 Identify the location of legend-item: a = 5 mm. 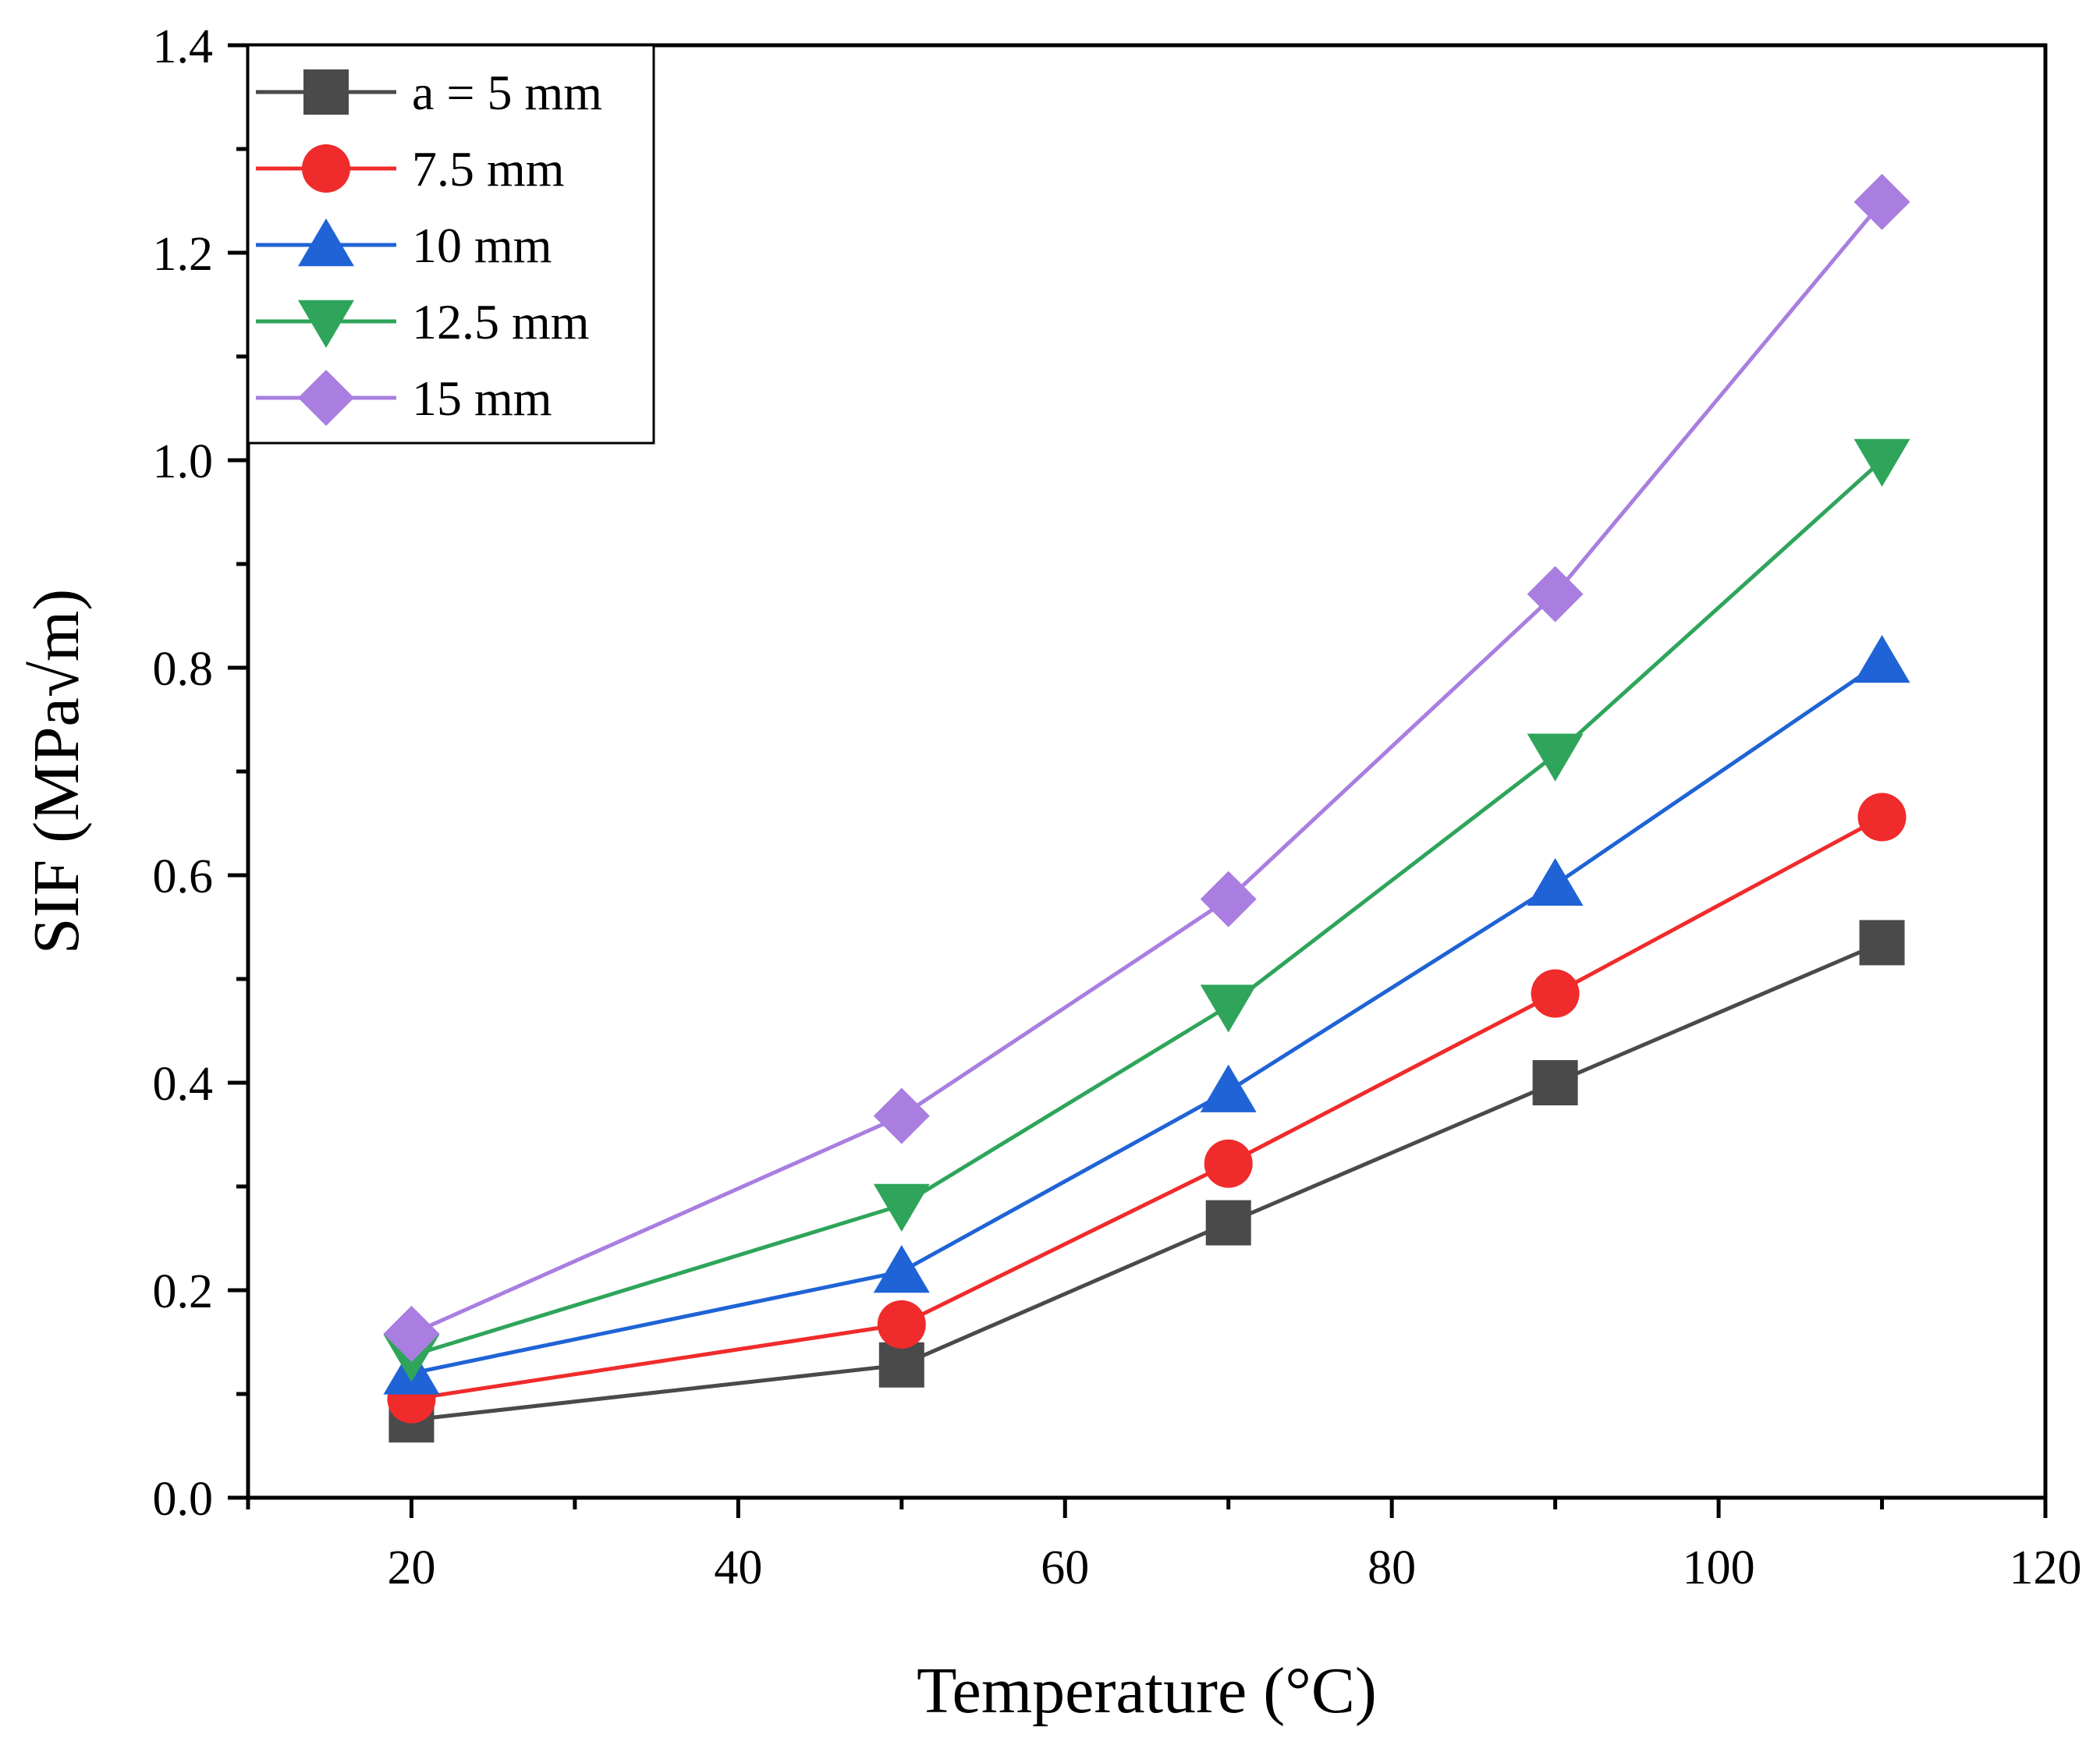
(429, 92).